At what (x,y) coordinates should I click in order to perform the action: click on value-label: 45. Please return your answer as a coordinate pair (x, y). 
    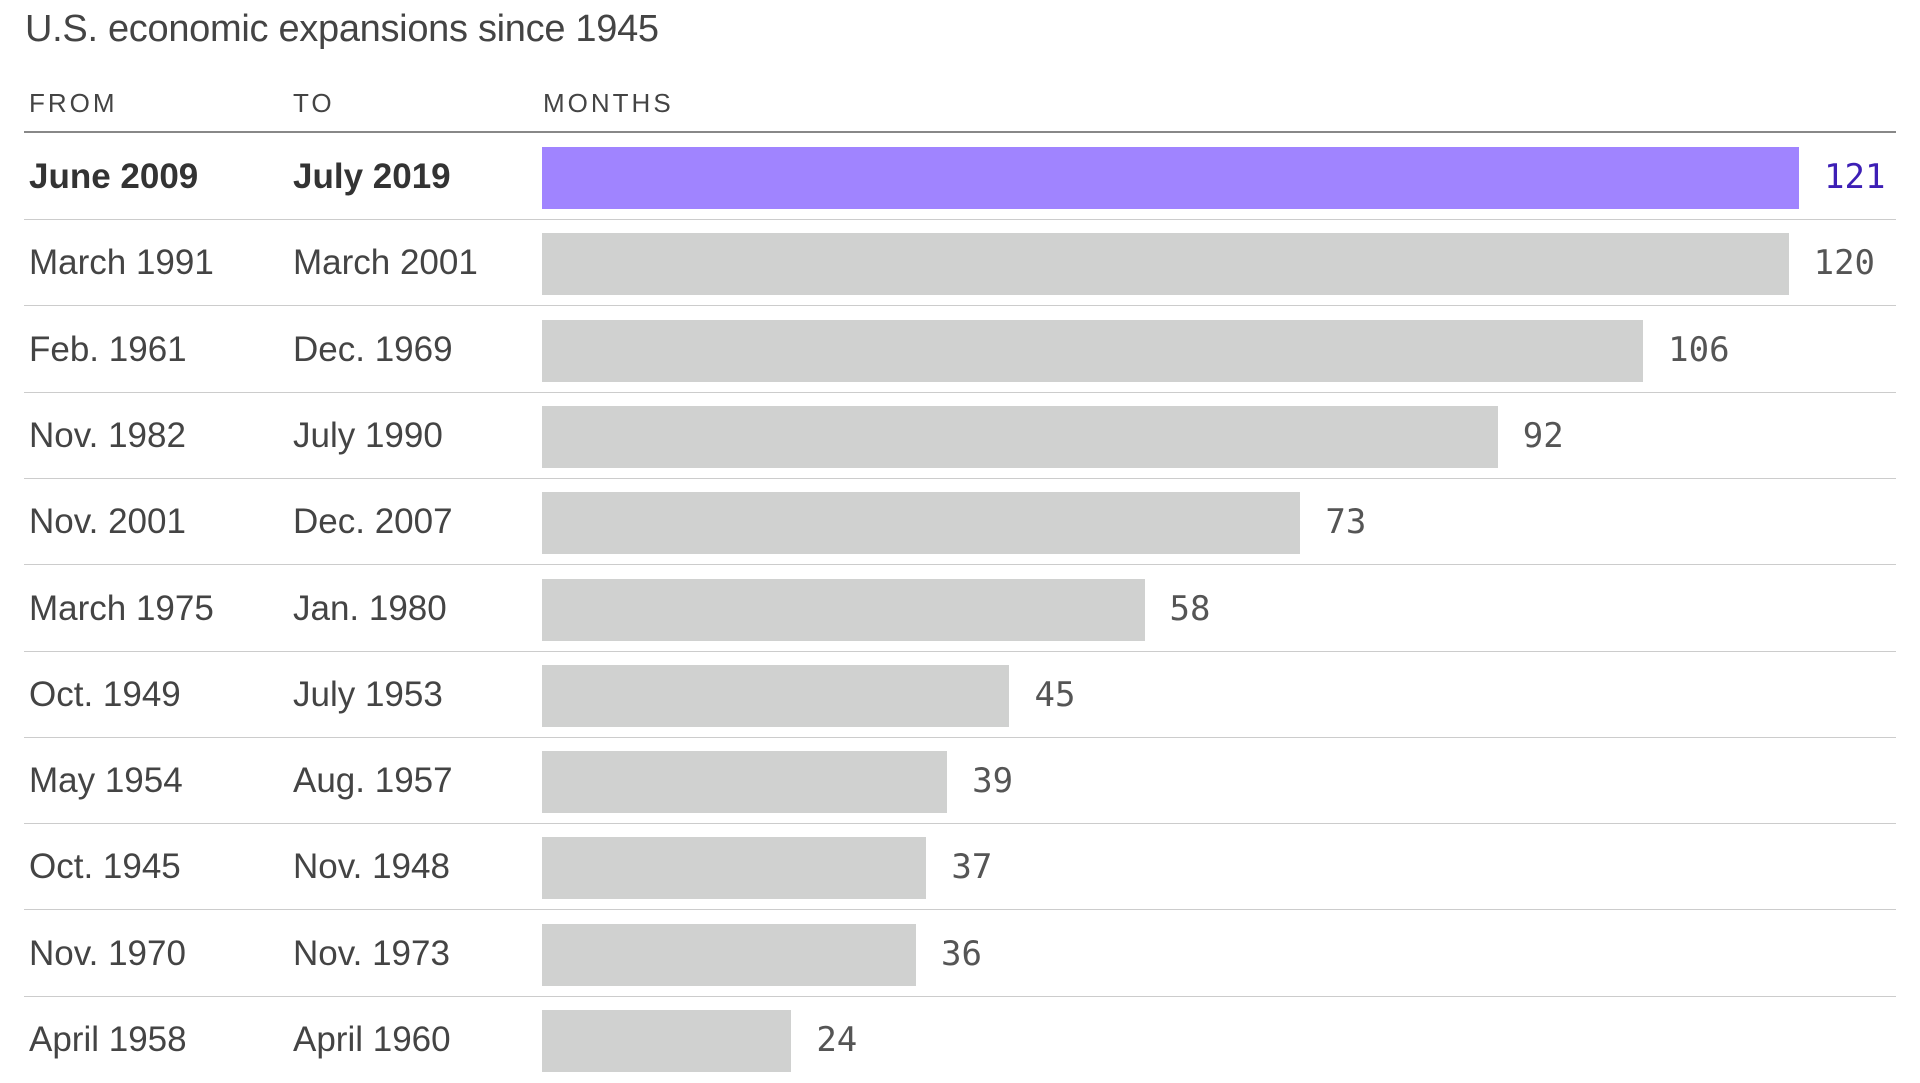
    Looking at the image, I should click on (1055, 694).